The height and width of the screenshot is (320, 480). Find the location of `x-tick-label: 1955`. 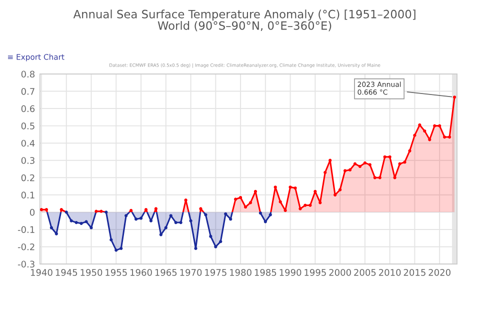

x-tick-label: 1955 is located at coordinates (116, 272).